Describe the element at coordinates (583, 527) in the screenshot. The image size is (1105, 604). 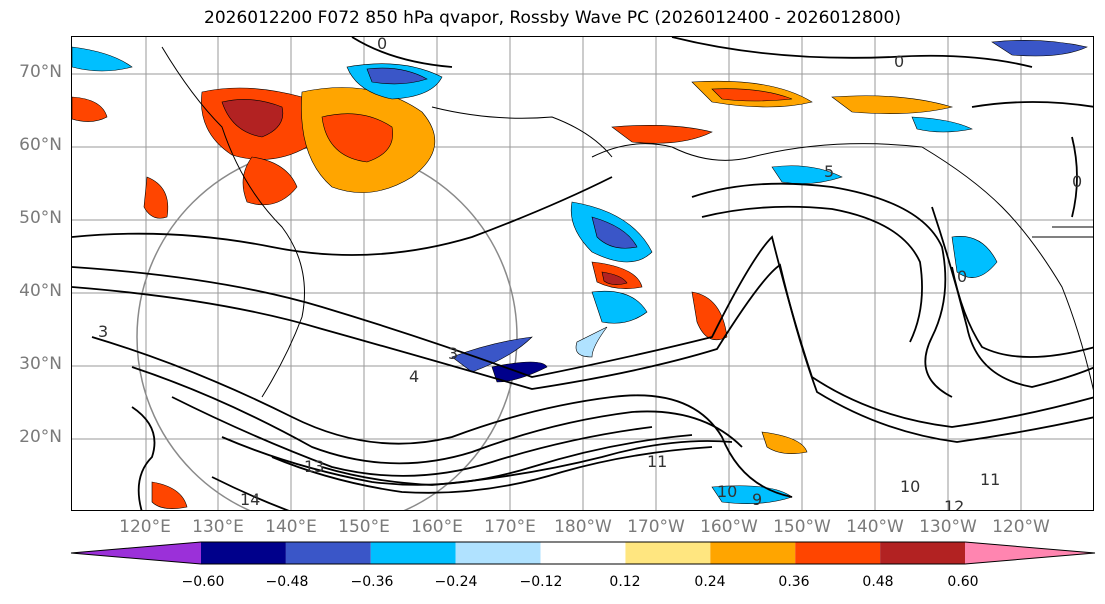
I see `lon-label-180w: 180°W` at that location.